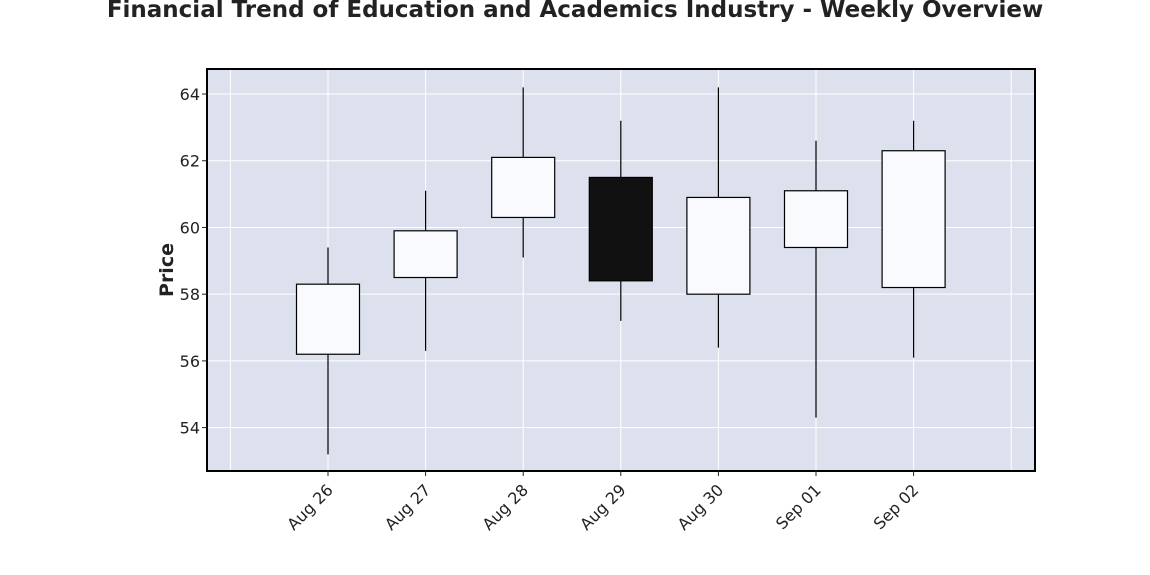  Describe the element at coordinates (310, 507) in the screenshot. I see `x-tick-label: Aug 26` at that location.